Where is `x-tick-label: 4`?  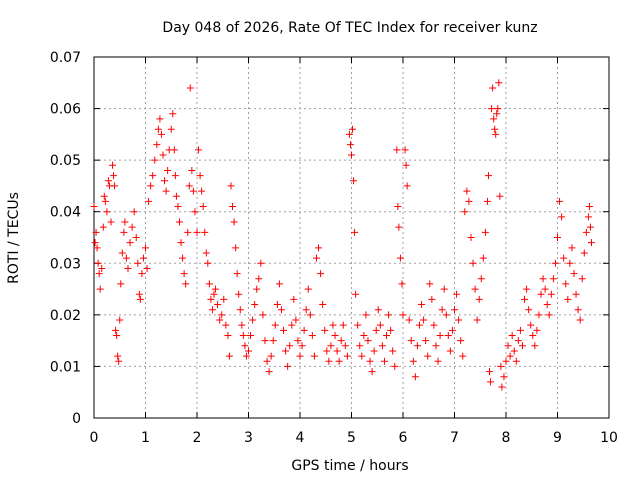 x-tick-label: 4 is located at coordinates (300, 438).